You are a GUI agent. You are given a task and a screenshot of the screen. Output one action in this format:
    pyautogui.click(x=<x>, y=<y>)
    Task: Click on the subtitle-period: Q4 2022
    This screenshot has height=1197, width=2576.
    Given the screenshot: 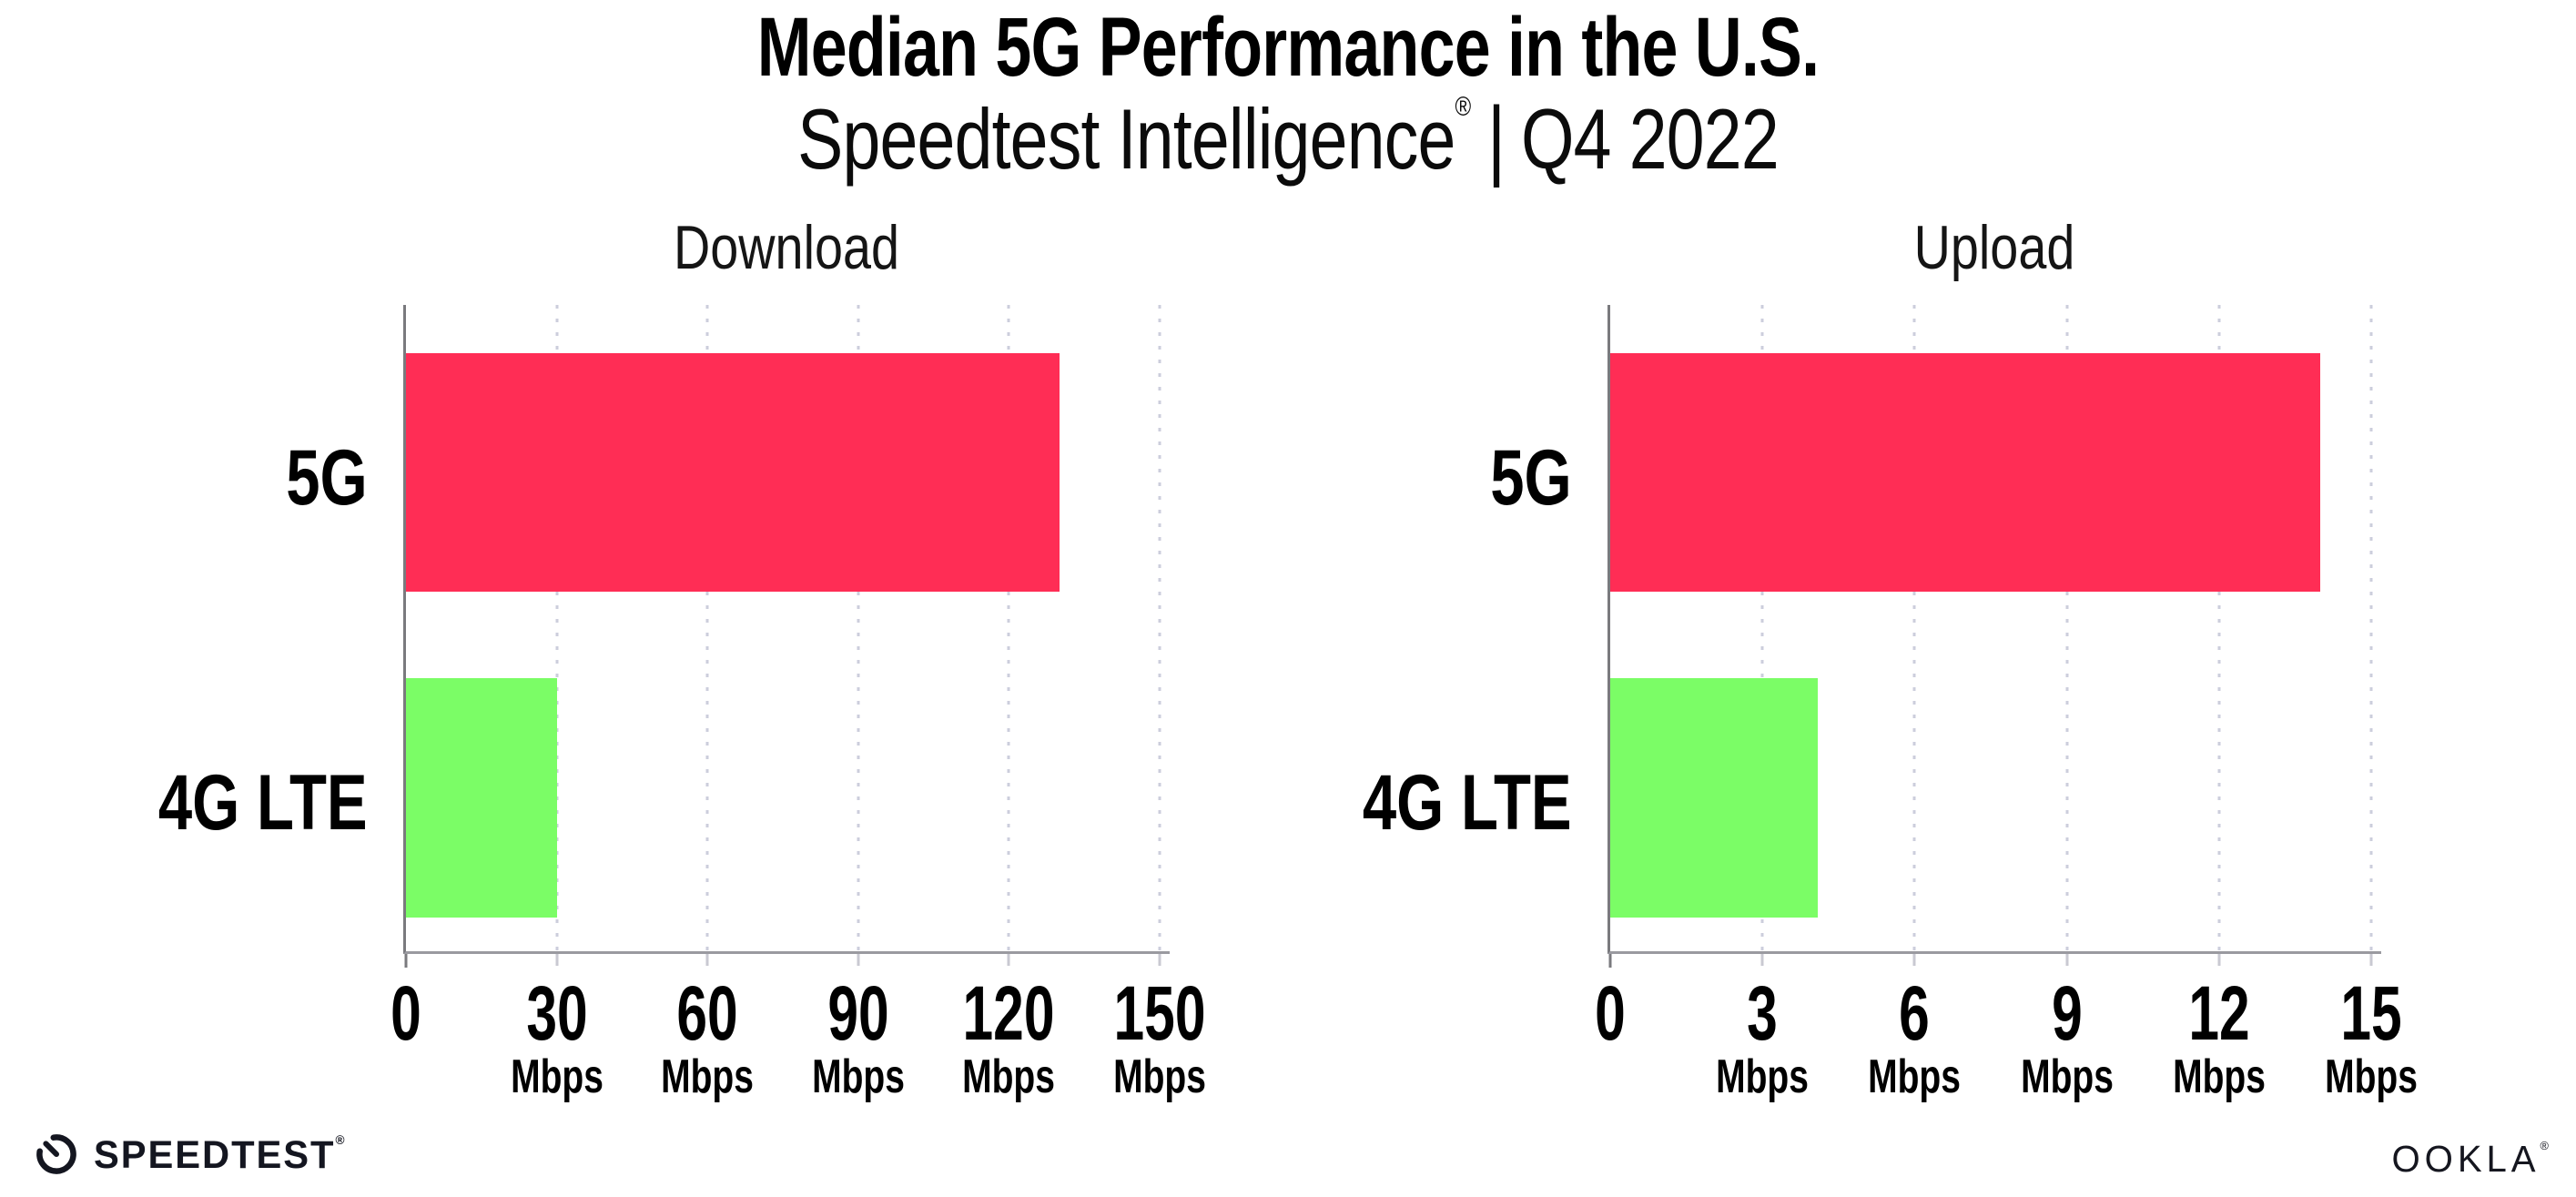 What is the action you would take?
    pyautogui.click(x=1650, y=139)
    